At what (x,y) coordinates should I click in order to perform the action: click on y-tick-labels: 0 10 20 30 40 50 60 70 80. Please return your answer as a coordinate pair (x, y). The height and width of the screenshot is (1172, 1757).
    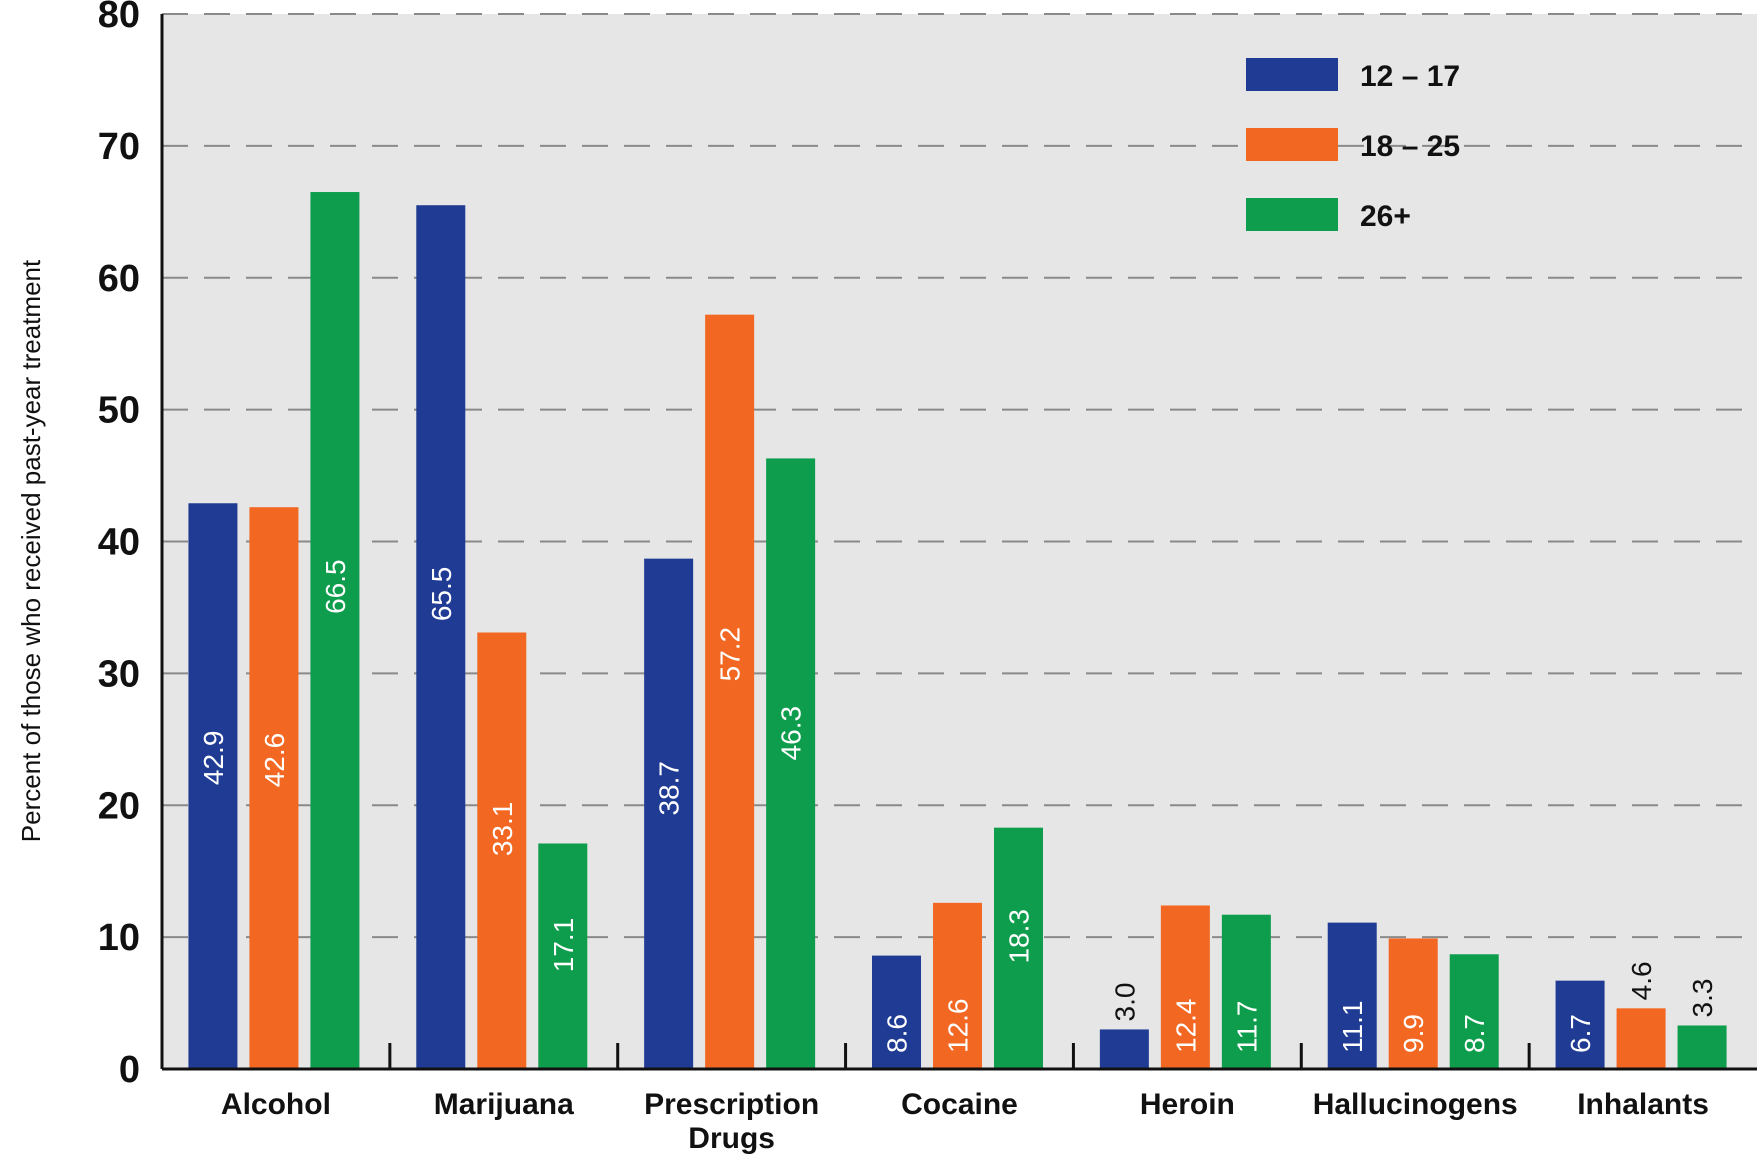
    Looking at the image, I should click on (119, 545).